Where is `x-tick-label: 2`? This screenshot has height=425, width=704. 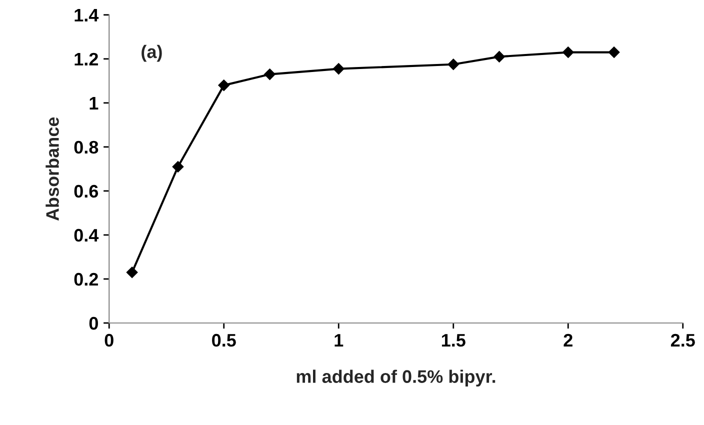
x-tick-label: 2 is located at coordinates (568, 340).